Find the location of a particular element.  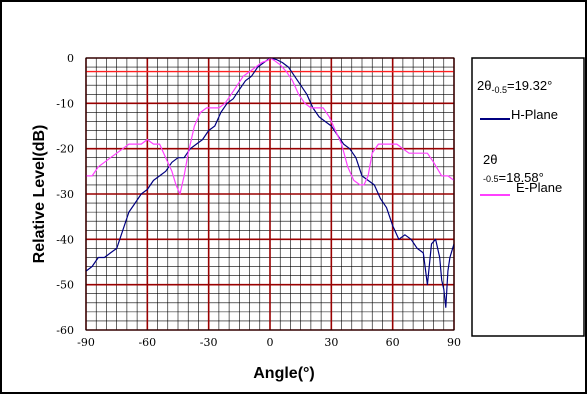

legend-label-h-plane: H-Plane is located at coordinates (534, 114).